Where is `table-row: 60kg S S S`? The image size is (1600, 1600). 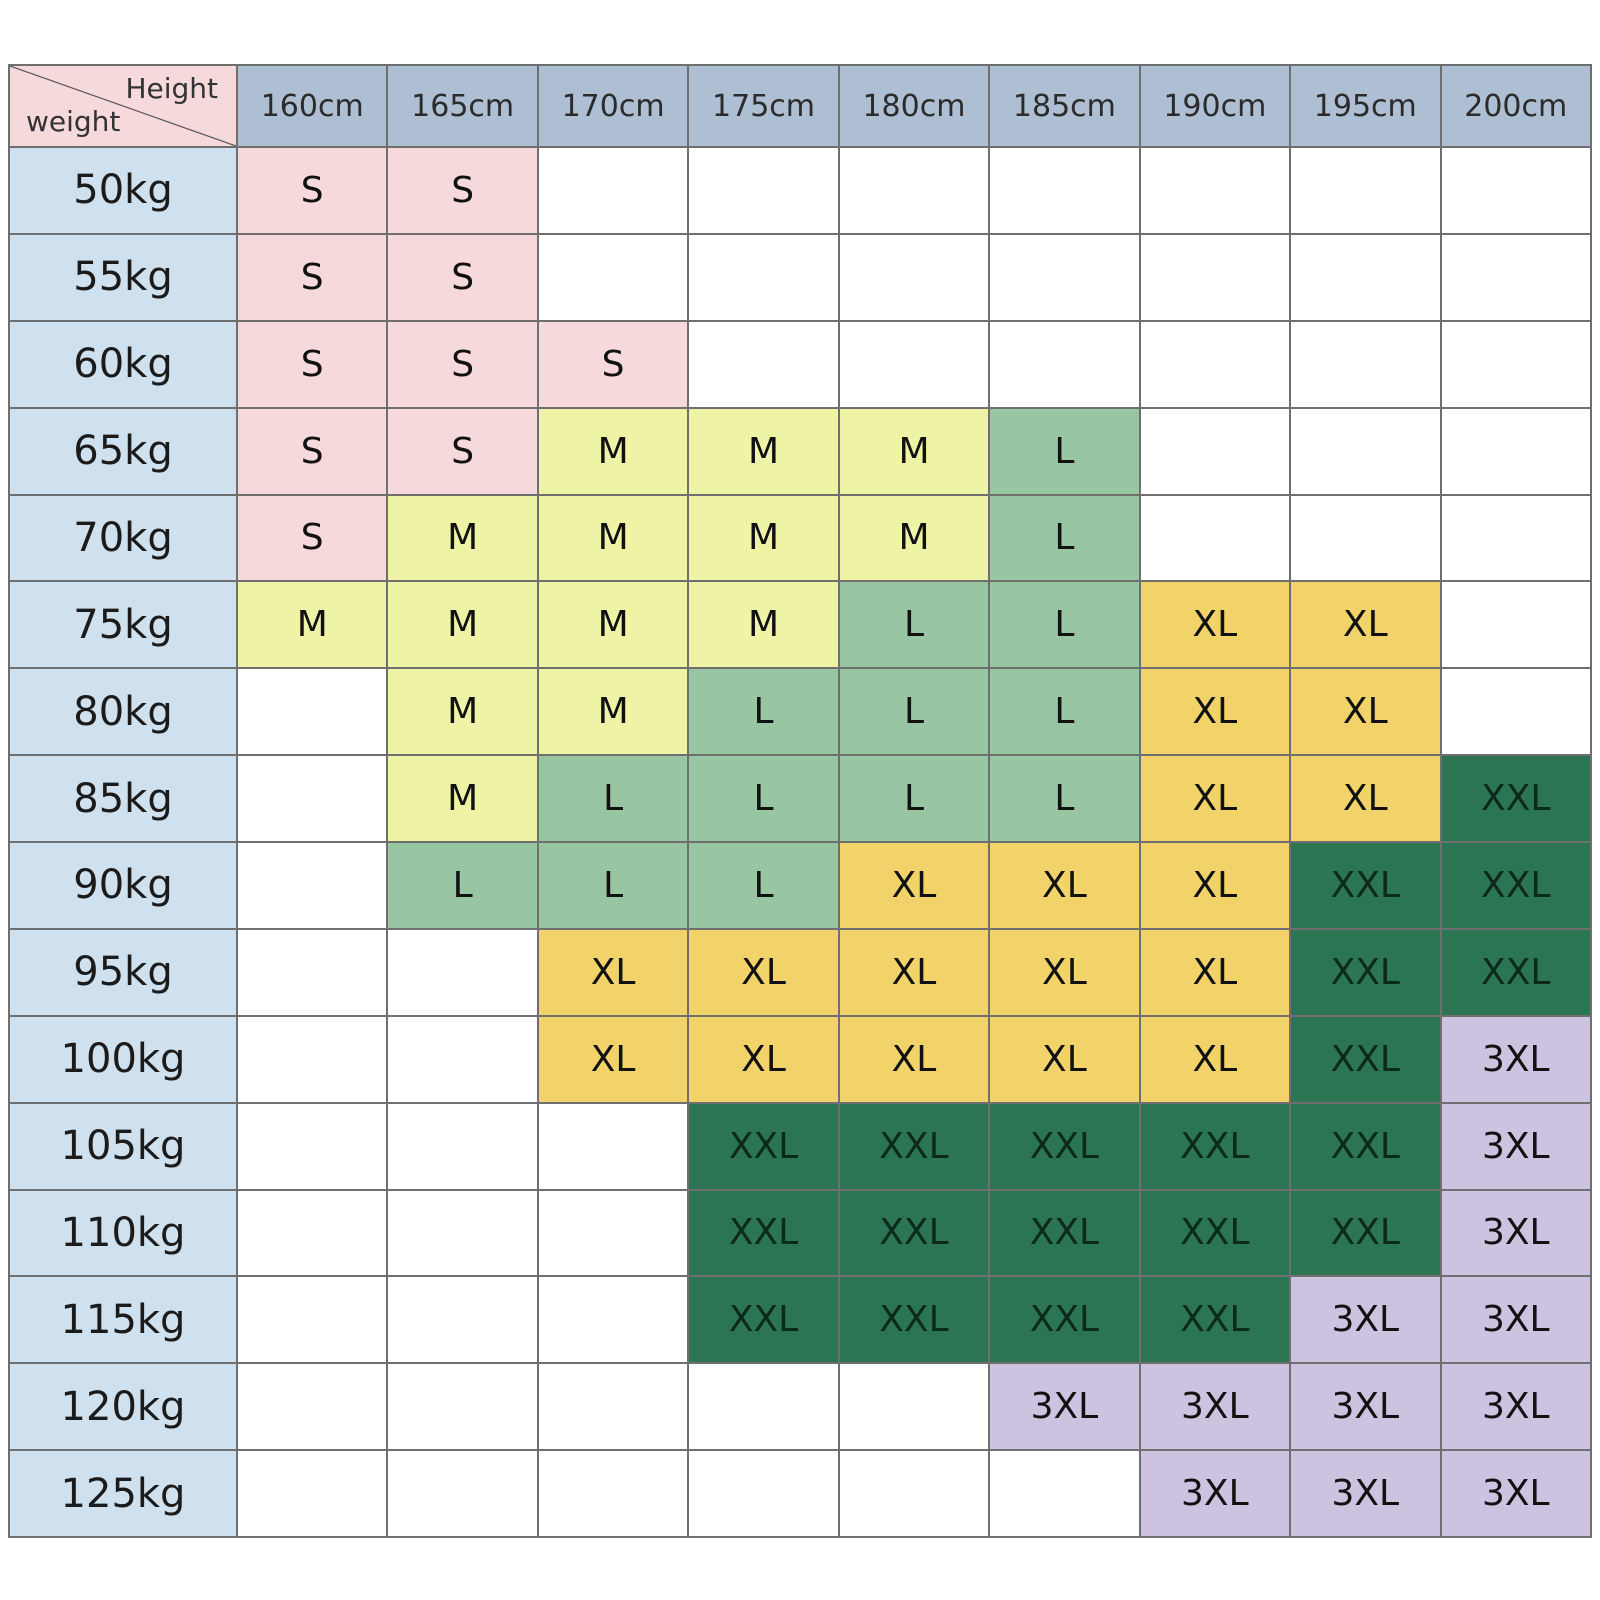 table-row: 60kg S S S is located at coordinates (800, 364).